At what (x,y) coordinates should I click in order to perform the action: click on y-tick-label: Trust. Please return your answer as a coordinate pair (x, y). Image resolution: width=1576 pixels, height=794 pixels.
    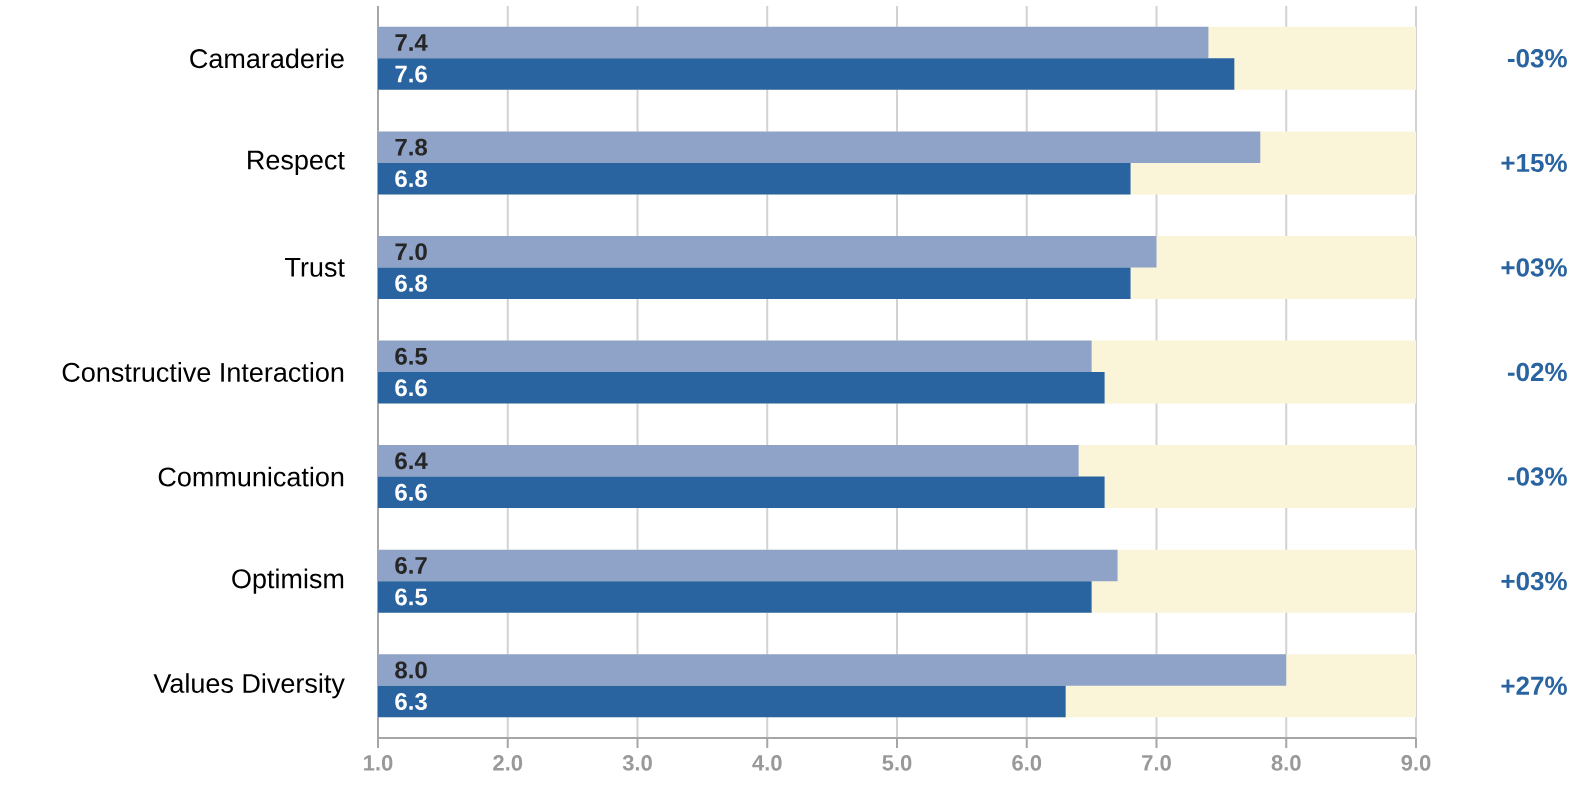
    Looking at the image, I should click on (315, 267).